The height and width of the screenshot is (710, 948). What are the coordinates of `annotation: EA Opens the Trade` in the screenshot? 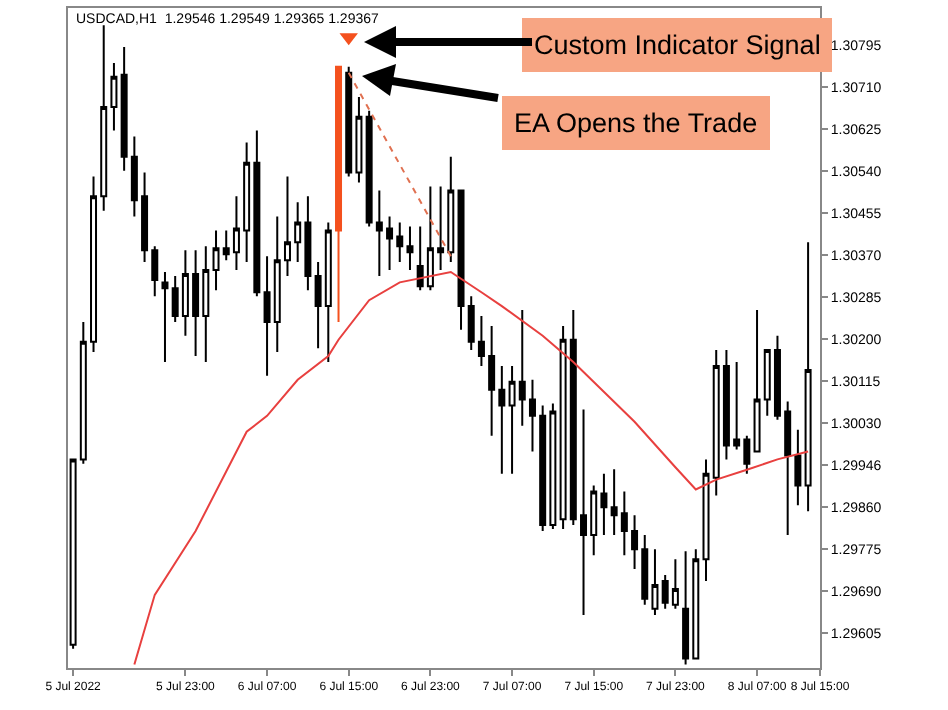 It's located at (636, 123).